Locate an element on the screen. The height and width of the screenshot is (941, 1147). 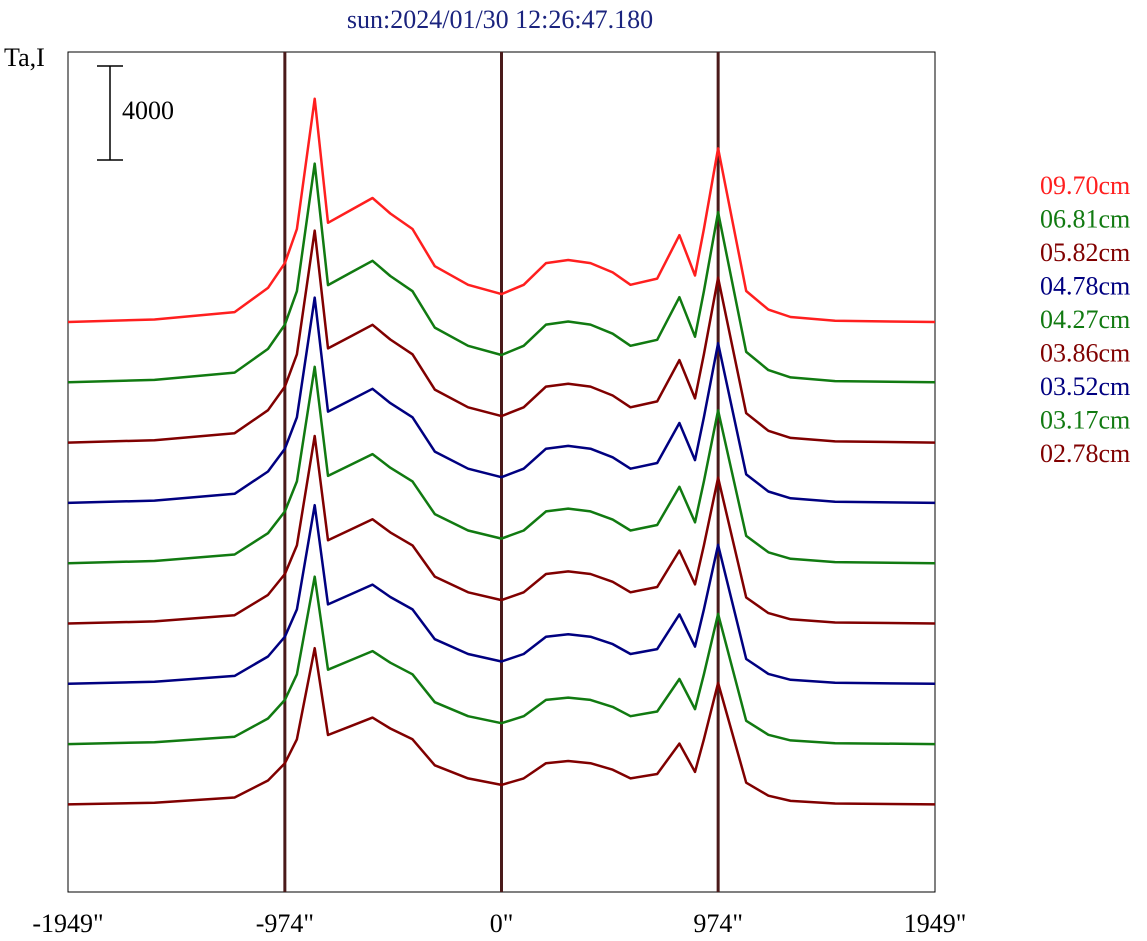
y-axis-label: Ta,I is located at coordinates (24, 57).